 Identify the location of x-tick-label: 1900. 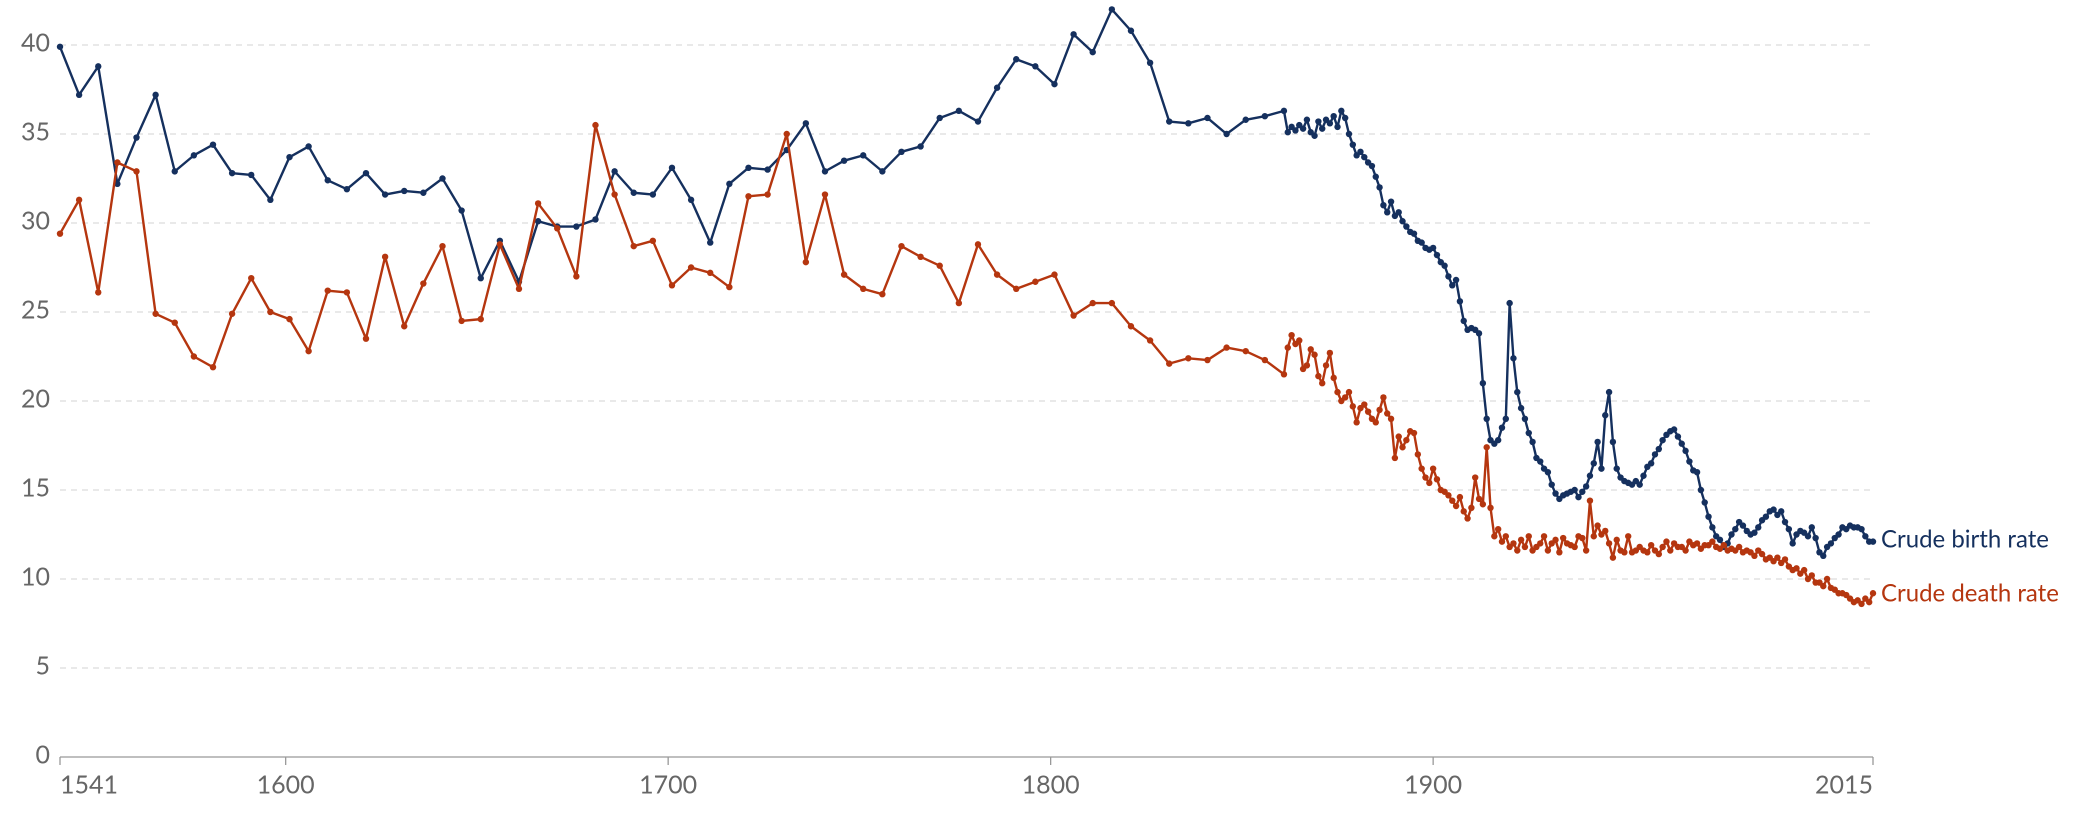
(1433, 784).